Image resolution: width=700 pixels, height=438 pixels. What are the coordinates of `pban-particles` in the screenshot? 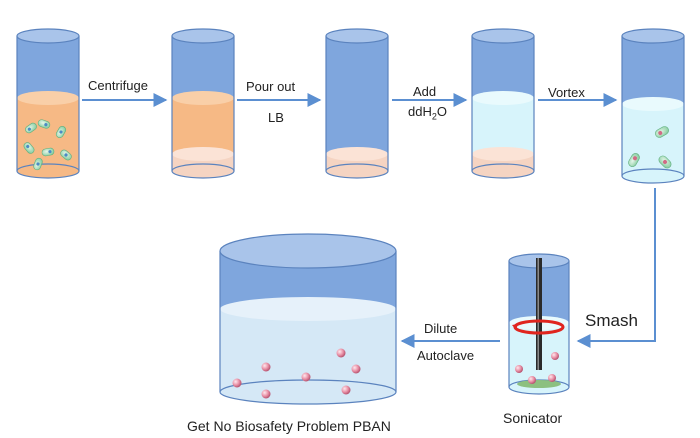 It's located at (296, 373).